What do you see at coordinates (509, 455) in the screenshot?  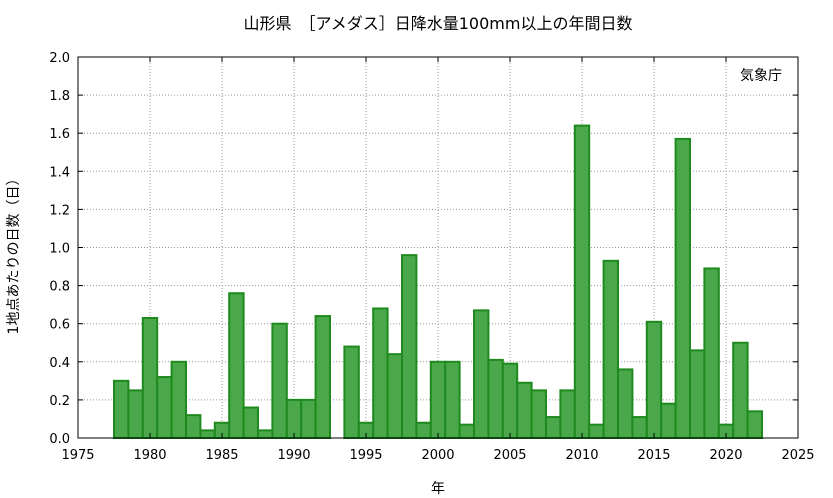 I see `x-tick-label: 2005` at bounding box center [509, 455].